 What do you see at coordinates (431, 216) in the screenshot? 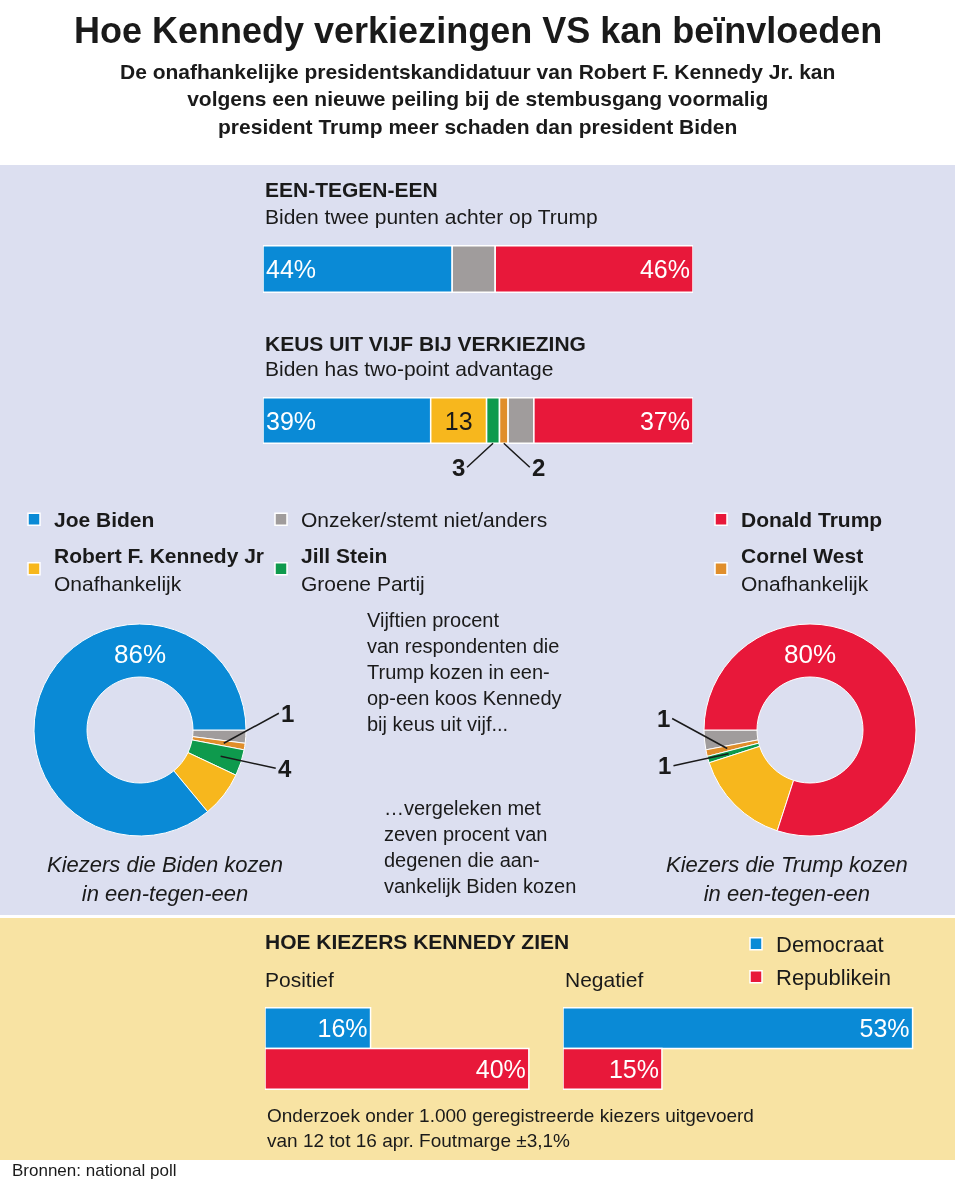
I see `chart-subtitle: Biden twee punten achter op Trump` at bounding box center [431, 216].